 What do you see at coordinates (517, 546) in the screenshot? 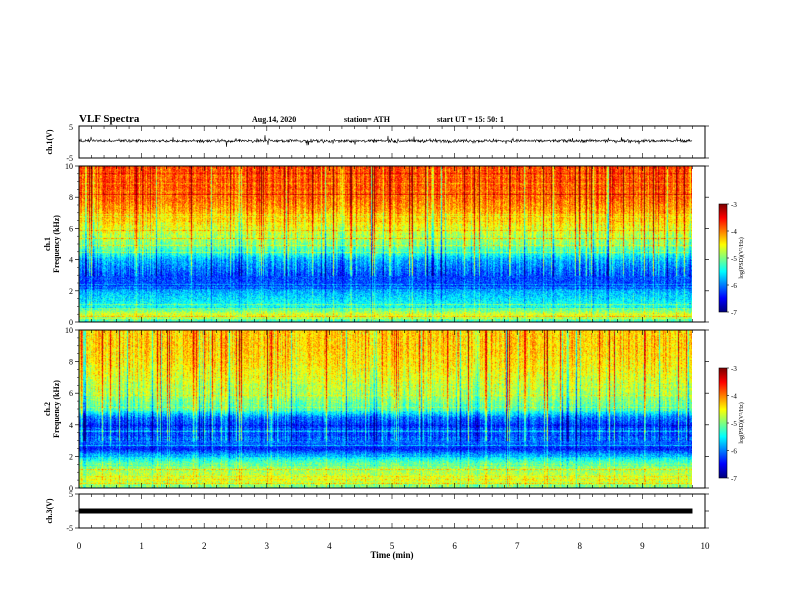
I see `x-tick-label: 7` at bounding box center [517, 546].